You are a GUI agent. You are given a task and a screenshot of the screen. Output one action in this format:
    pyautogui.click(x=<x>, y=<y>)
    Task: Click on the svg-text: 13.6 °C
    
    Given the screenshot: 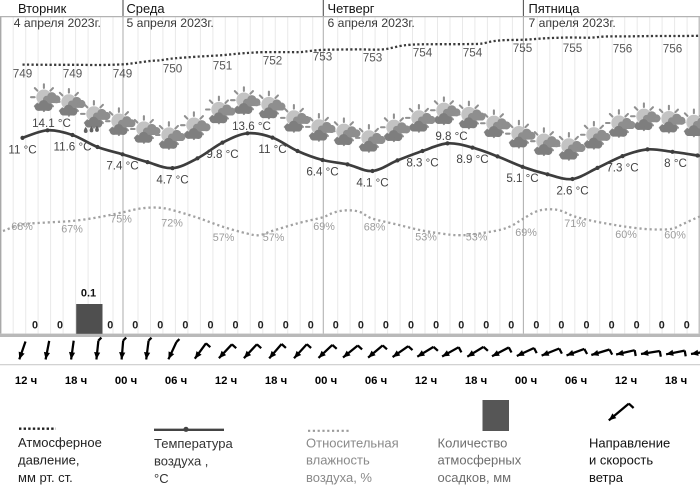 What is the action you would take?
    pyautogui.click(x=251, y=126)
    